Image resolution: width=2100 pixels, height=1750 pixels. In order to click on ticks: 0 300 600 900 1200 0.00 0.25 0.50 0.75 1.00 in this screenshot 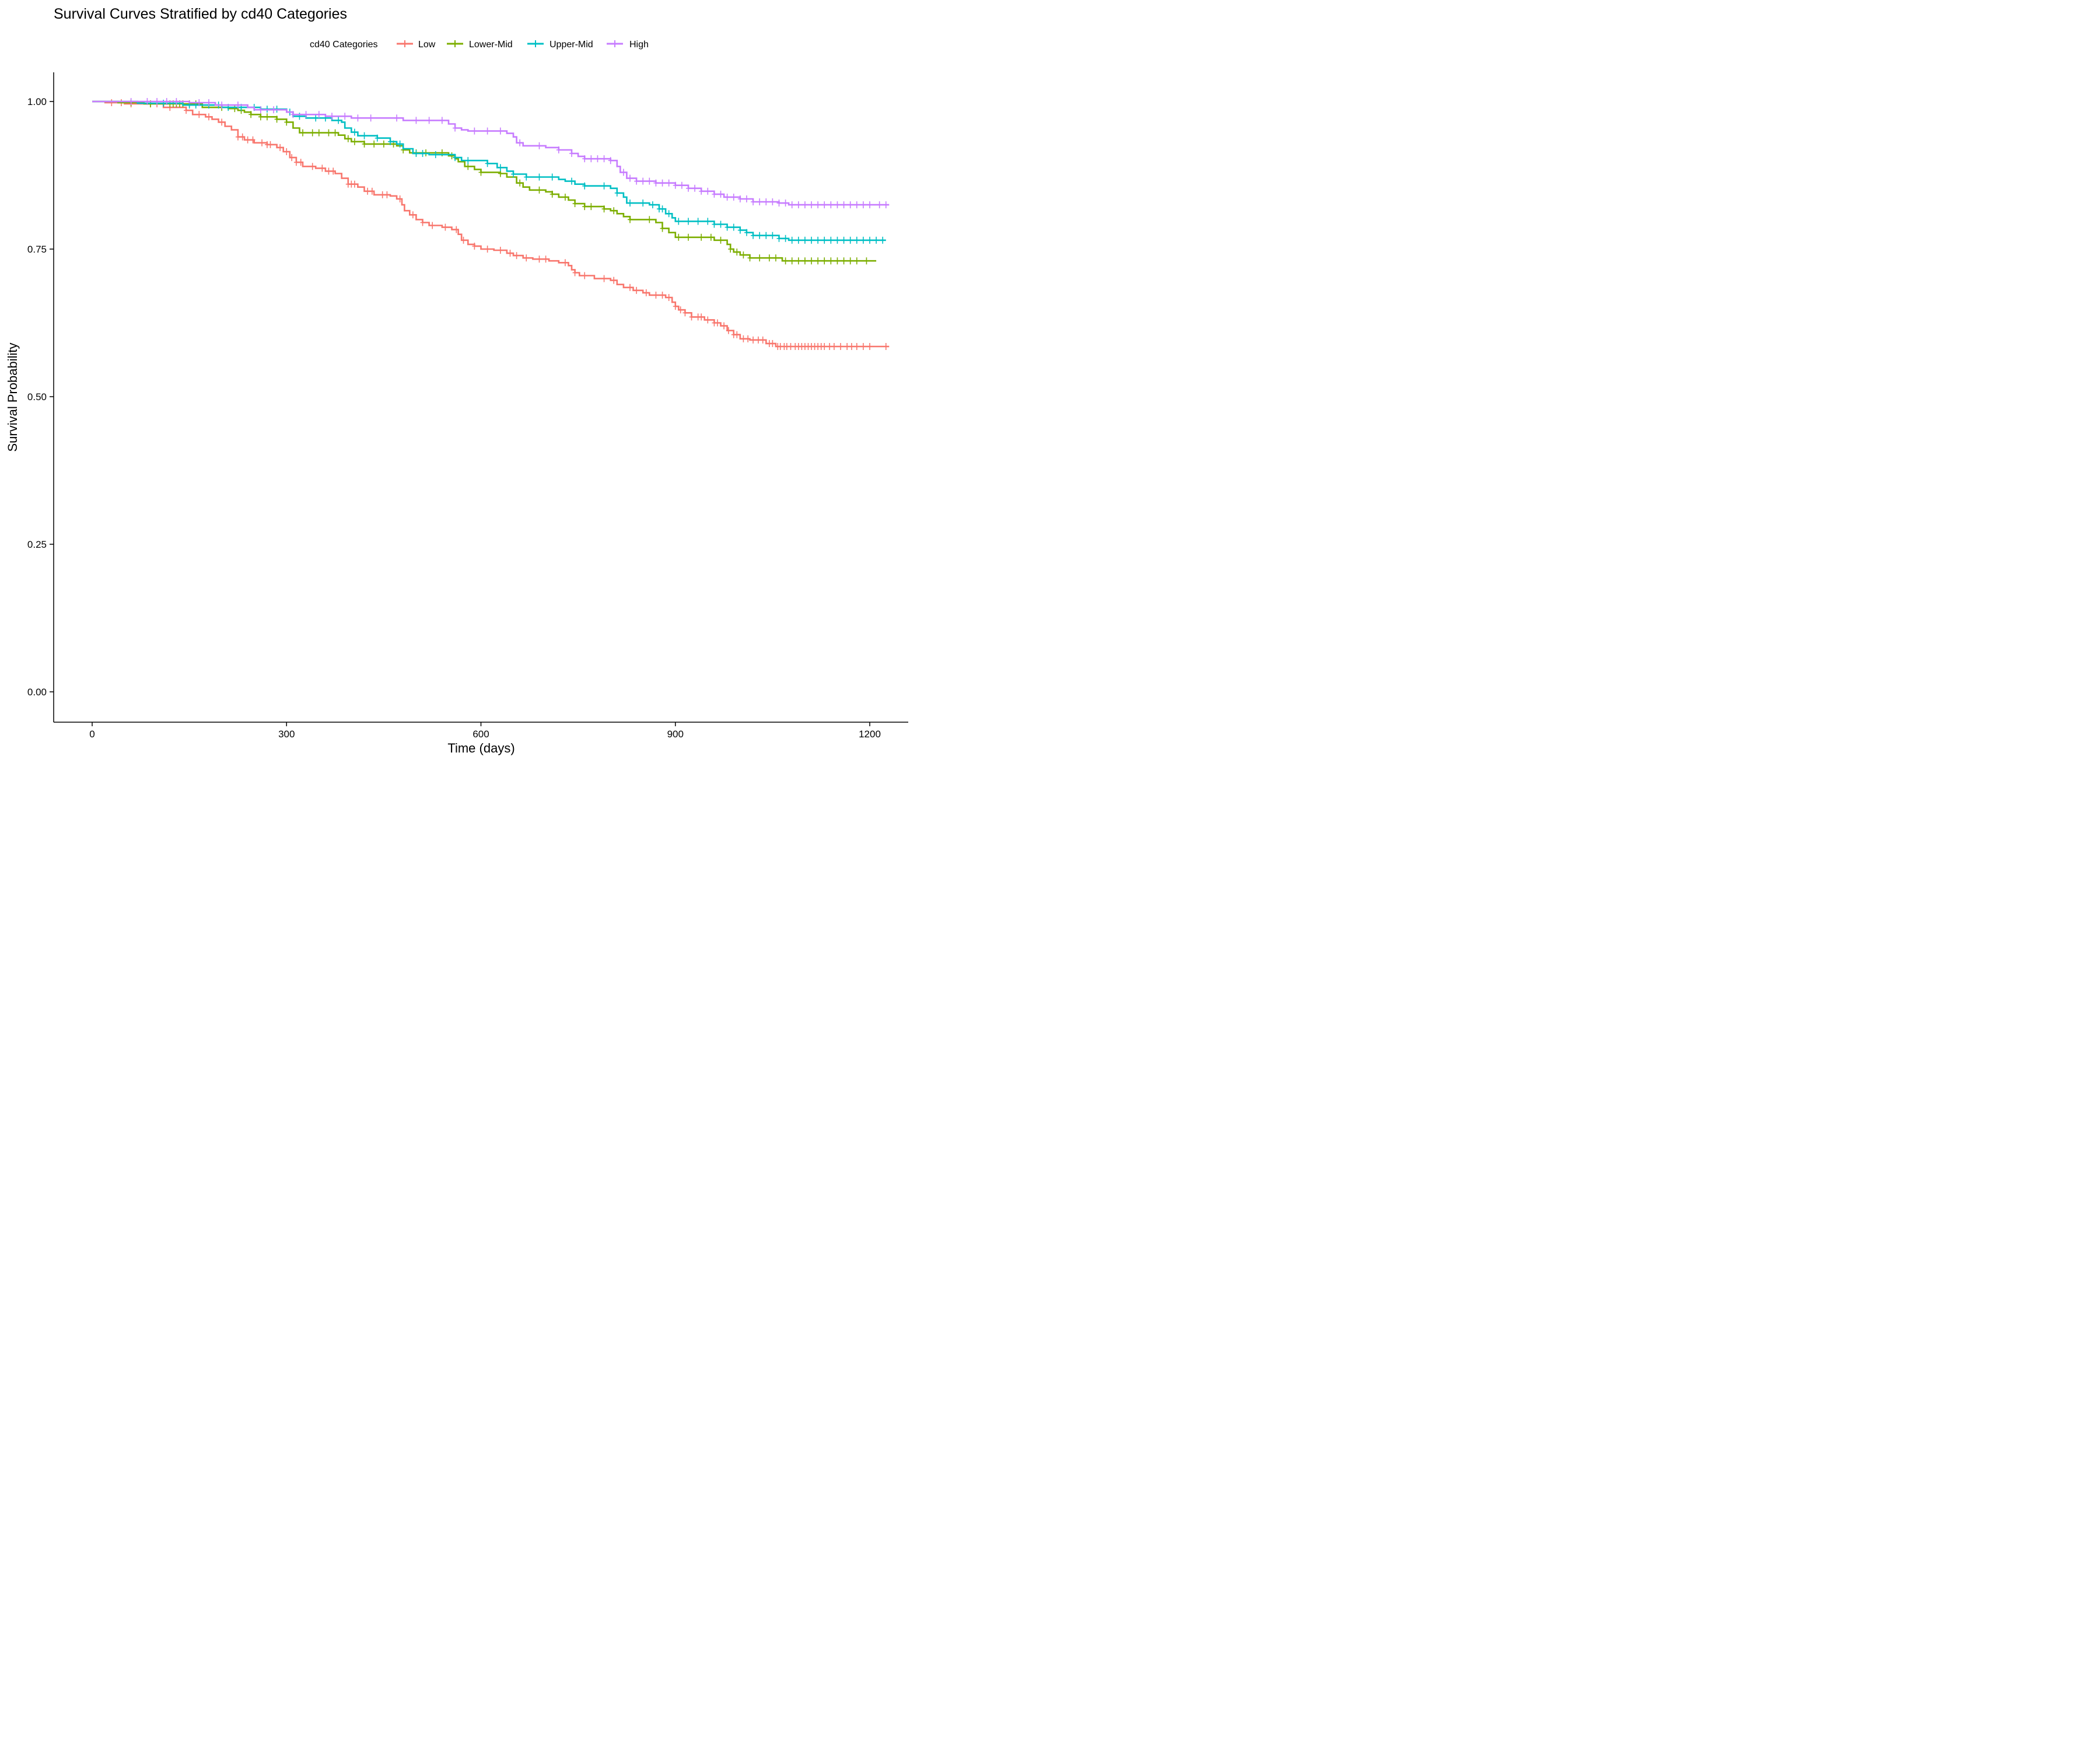, I will do `click(454, 418)`.